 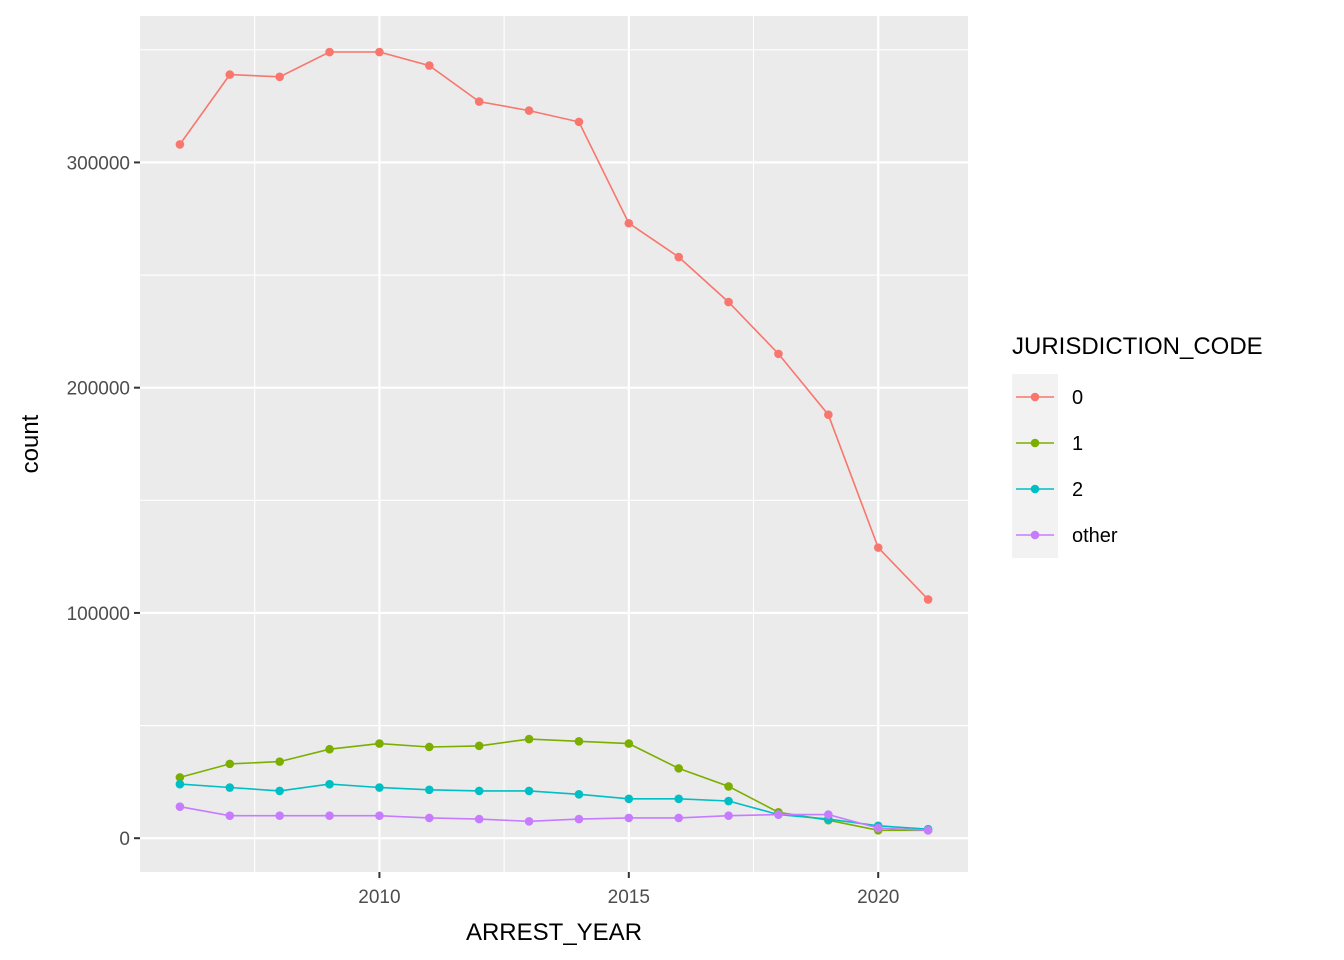 I want to click on legend-key-2: 2, so click(x=1047, y=489).